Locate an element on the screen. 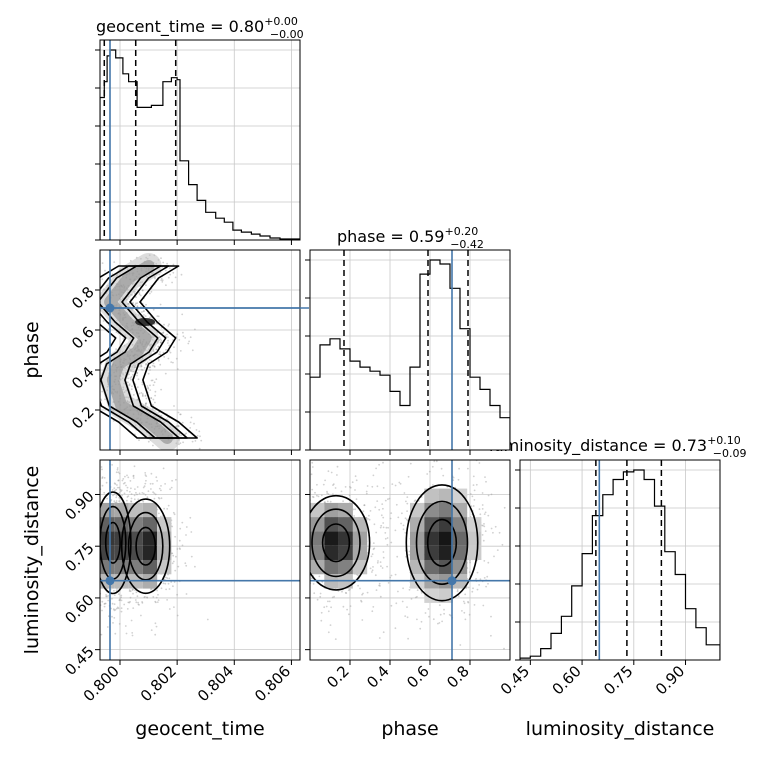 This screenshot has width=760, height=760. title-luminosity-distance-plus: +0.10 is located at coordinates (724, 440).